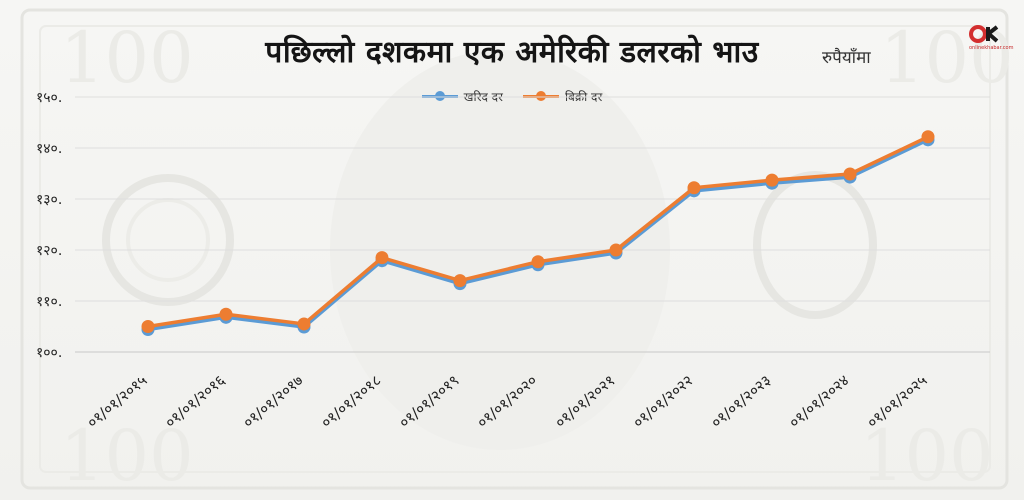  I want to click on unit-label: रुपैयाँमा, so click(846, 58).